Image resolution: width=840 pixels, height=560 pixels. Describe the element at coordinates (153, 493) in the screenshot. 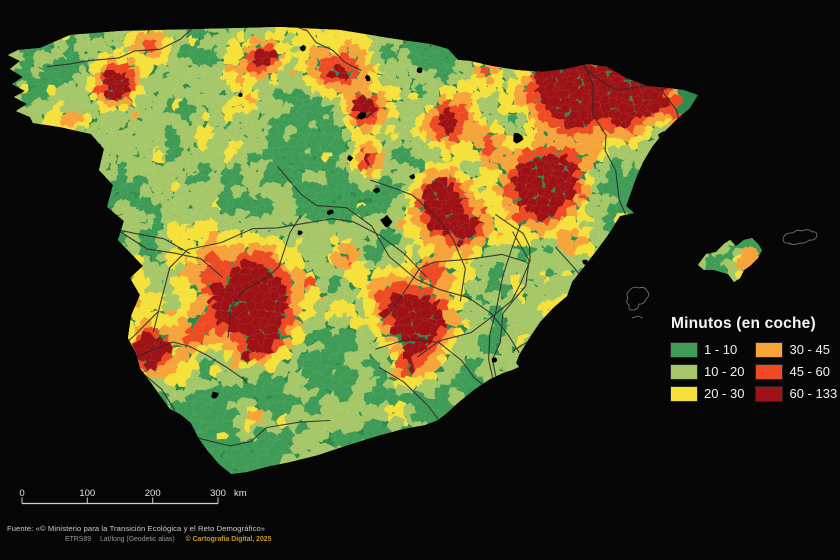

I see `scalebar-tick-label: 200` at that location.